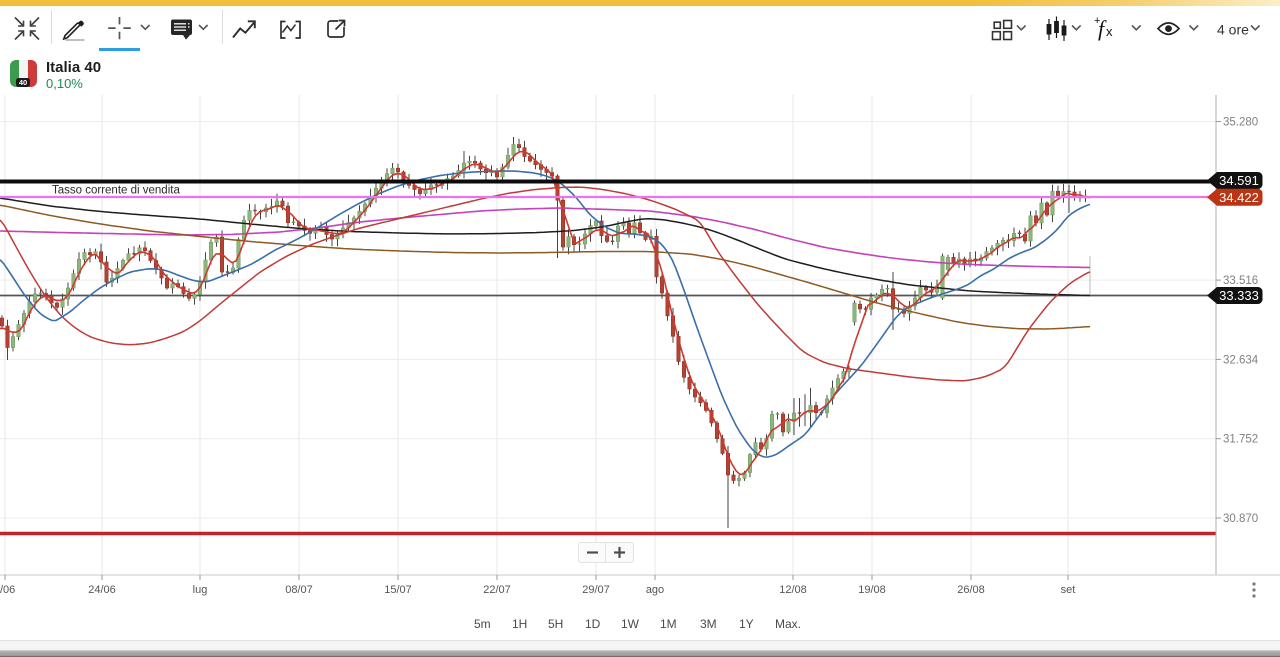  I want to click on svg-text: /06, so click(7, 590).